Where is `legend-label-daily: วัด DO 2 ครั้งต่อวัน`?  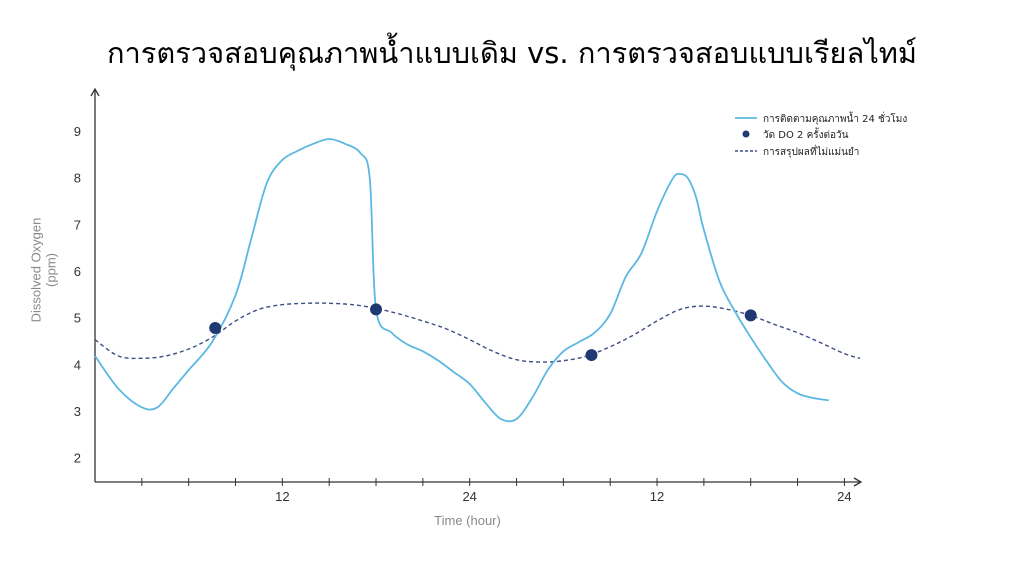 legend-label-daily: วัด DO 2 ครั้งต่อวัน is located at coordinates (806, 134).